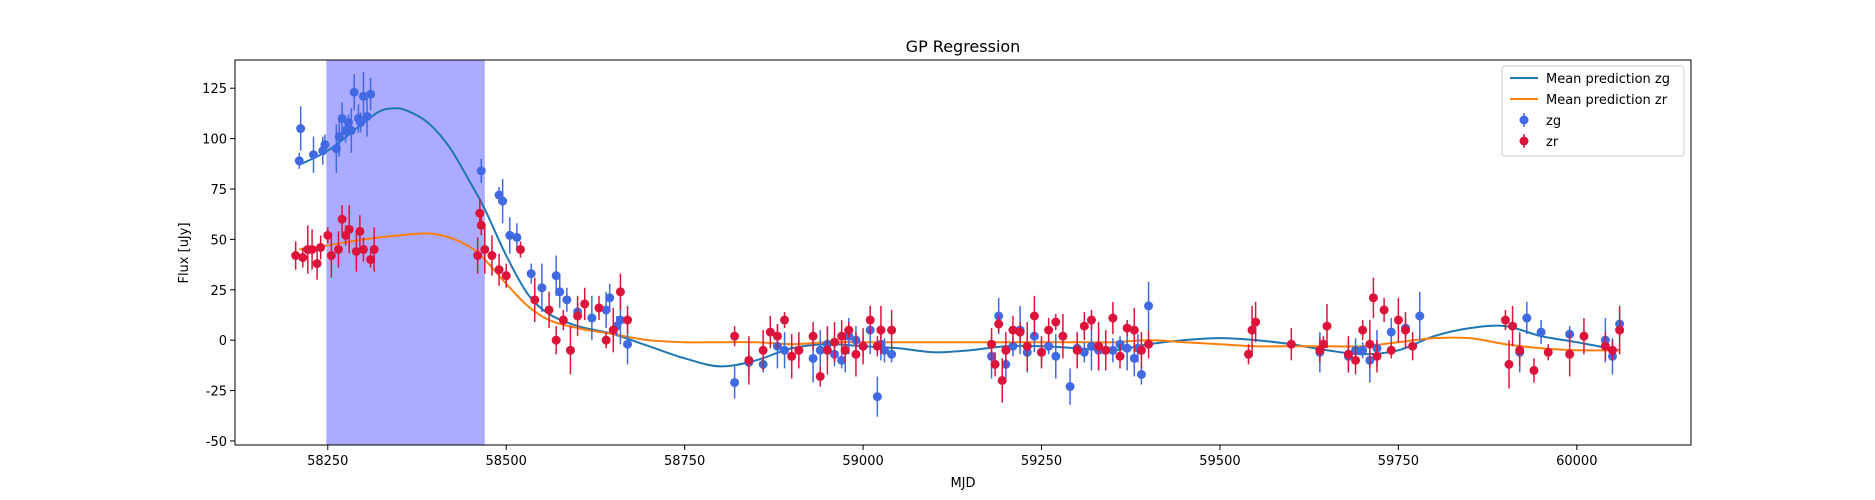 Image resolution: width=1875 pixels, height=500 pixels. I want to click on y-tick-label: 25, so click(218, 291).